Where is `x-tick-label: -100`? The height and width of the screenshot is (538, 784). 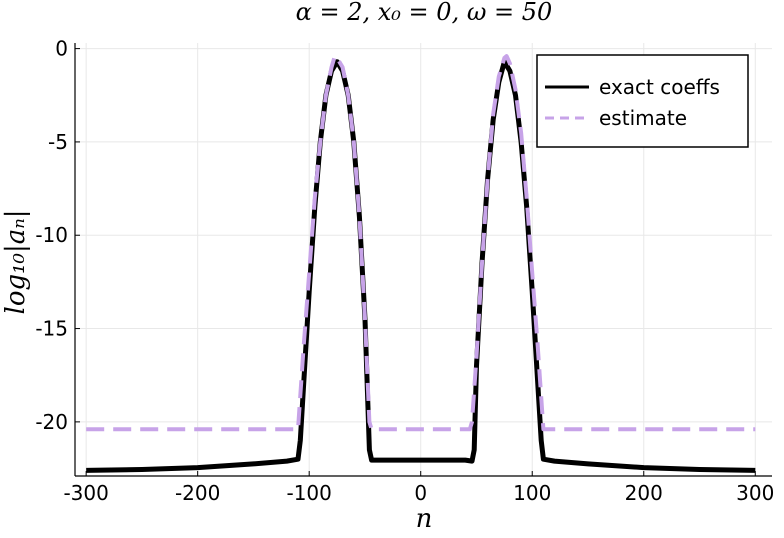 x-tick-label: -100 is located at coordinates (308, 493).